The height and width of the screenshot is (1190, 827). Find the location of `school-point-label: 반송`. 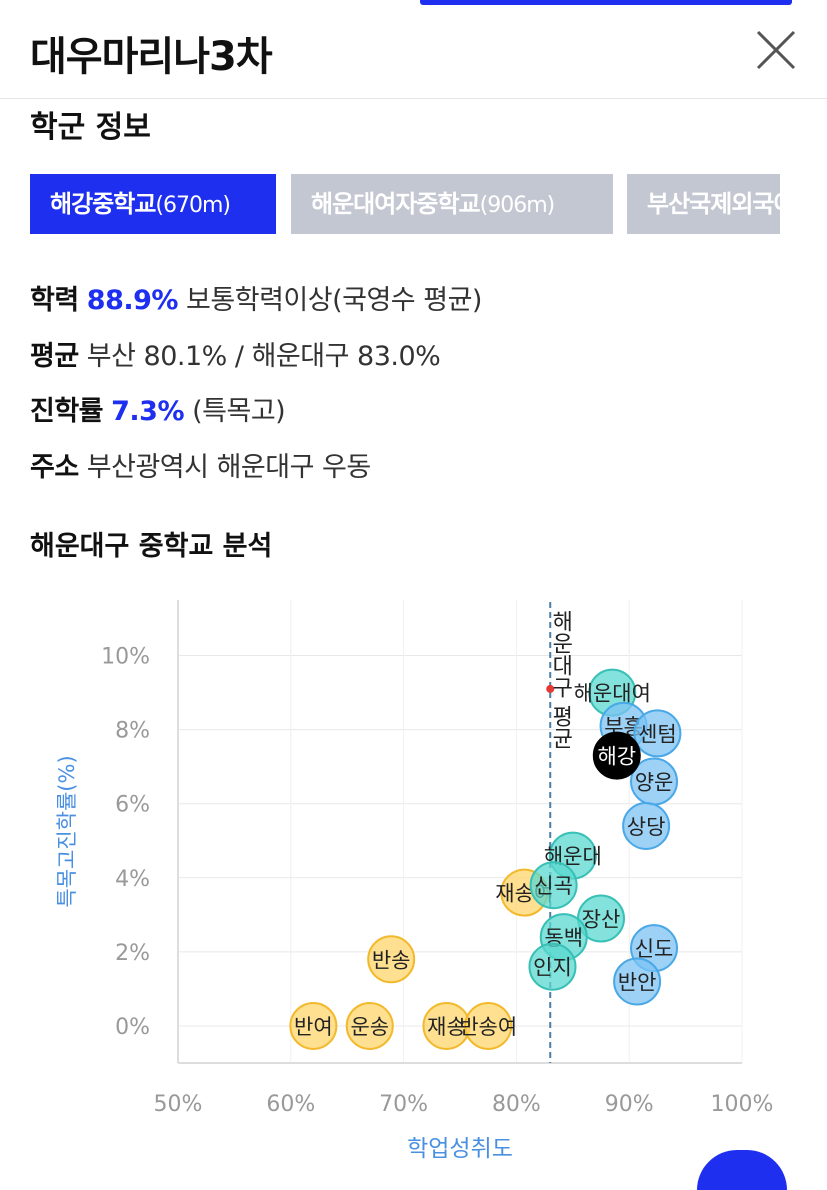

school-point-label: 반송 is located at coordinates (391, 960).